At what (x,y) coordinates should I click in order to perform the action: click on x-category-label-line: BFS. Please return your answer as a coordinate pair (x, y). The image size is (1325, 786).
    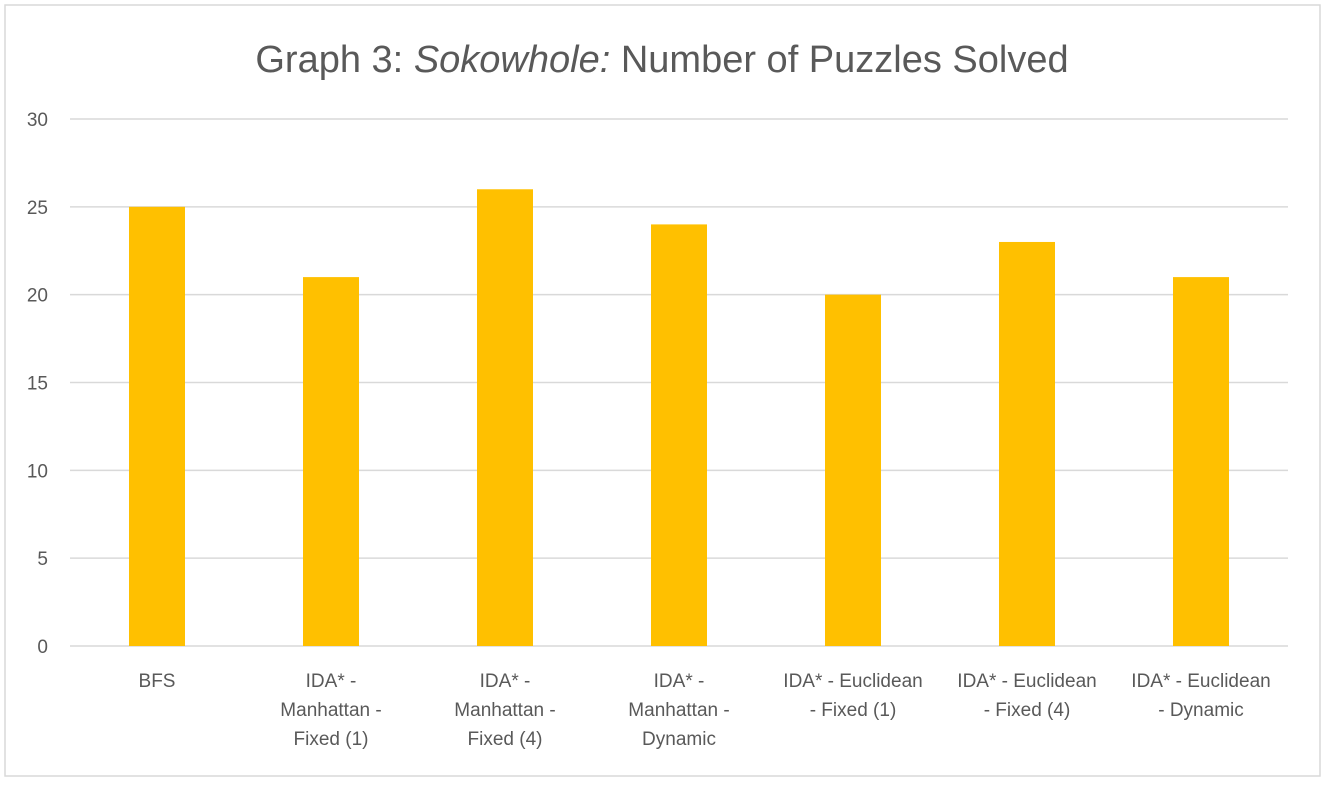
    Looking at the image, I should click on (157, 681).